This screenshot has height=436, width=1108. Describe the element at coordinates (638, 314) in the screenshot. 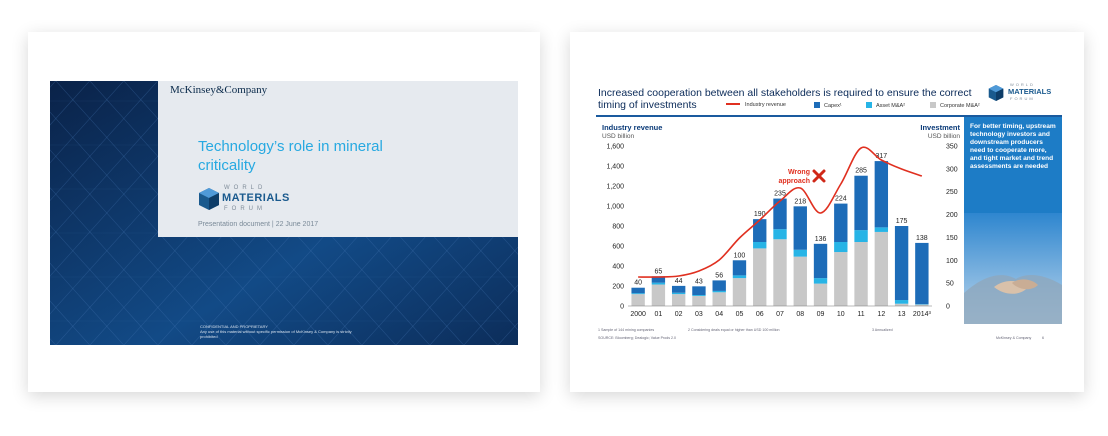

I see `x-tick-label: 2000` at that location.